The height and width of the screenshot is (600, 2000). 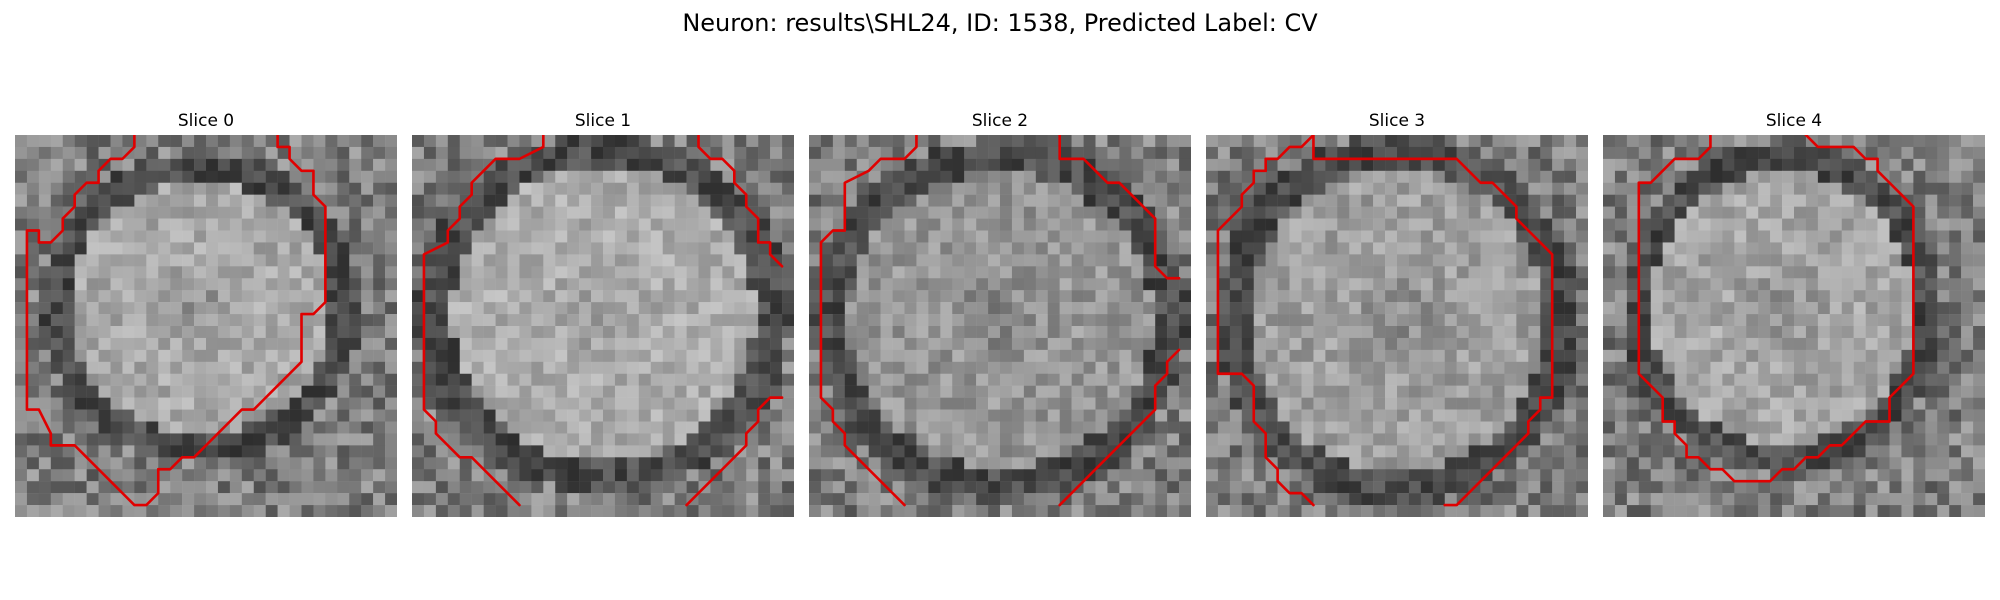 I want to click on slice-4-contour, so click(x=1776, y=309).